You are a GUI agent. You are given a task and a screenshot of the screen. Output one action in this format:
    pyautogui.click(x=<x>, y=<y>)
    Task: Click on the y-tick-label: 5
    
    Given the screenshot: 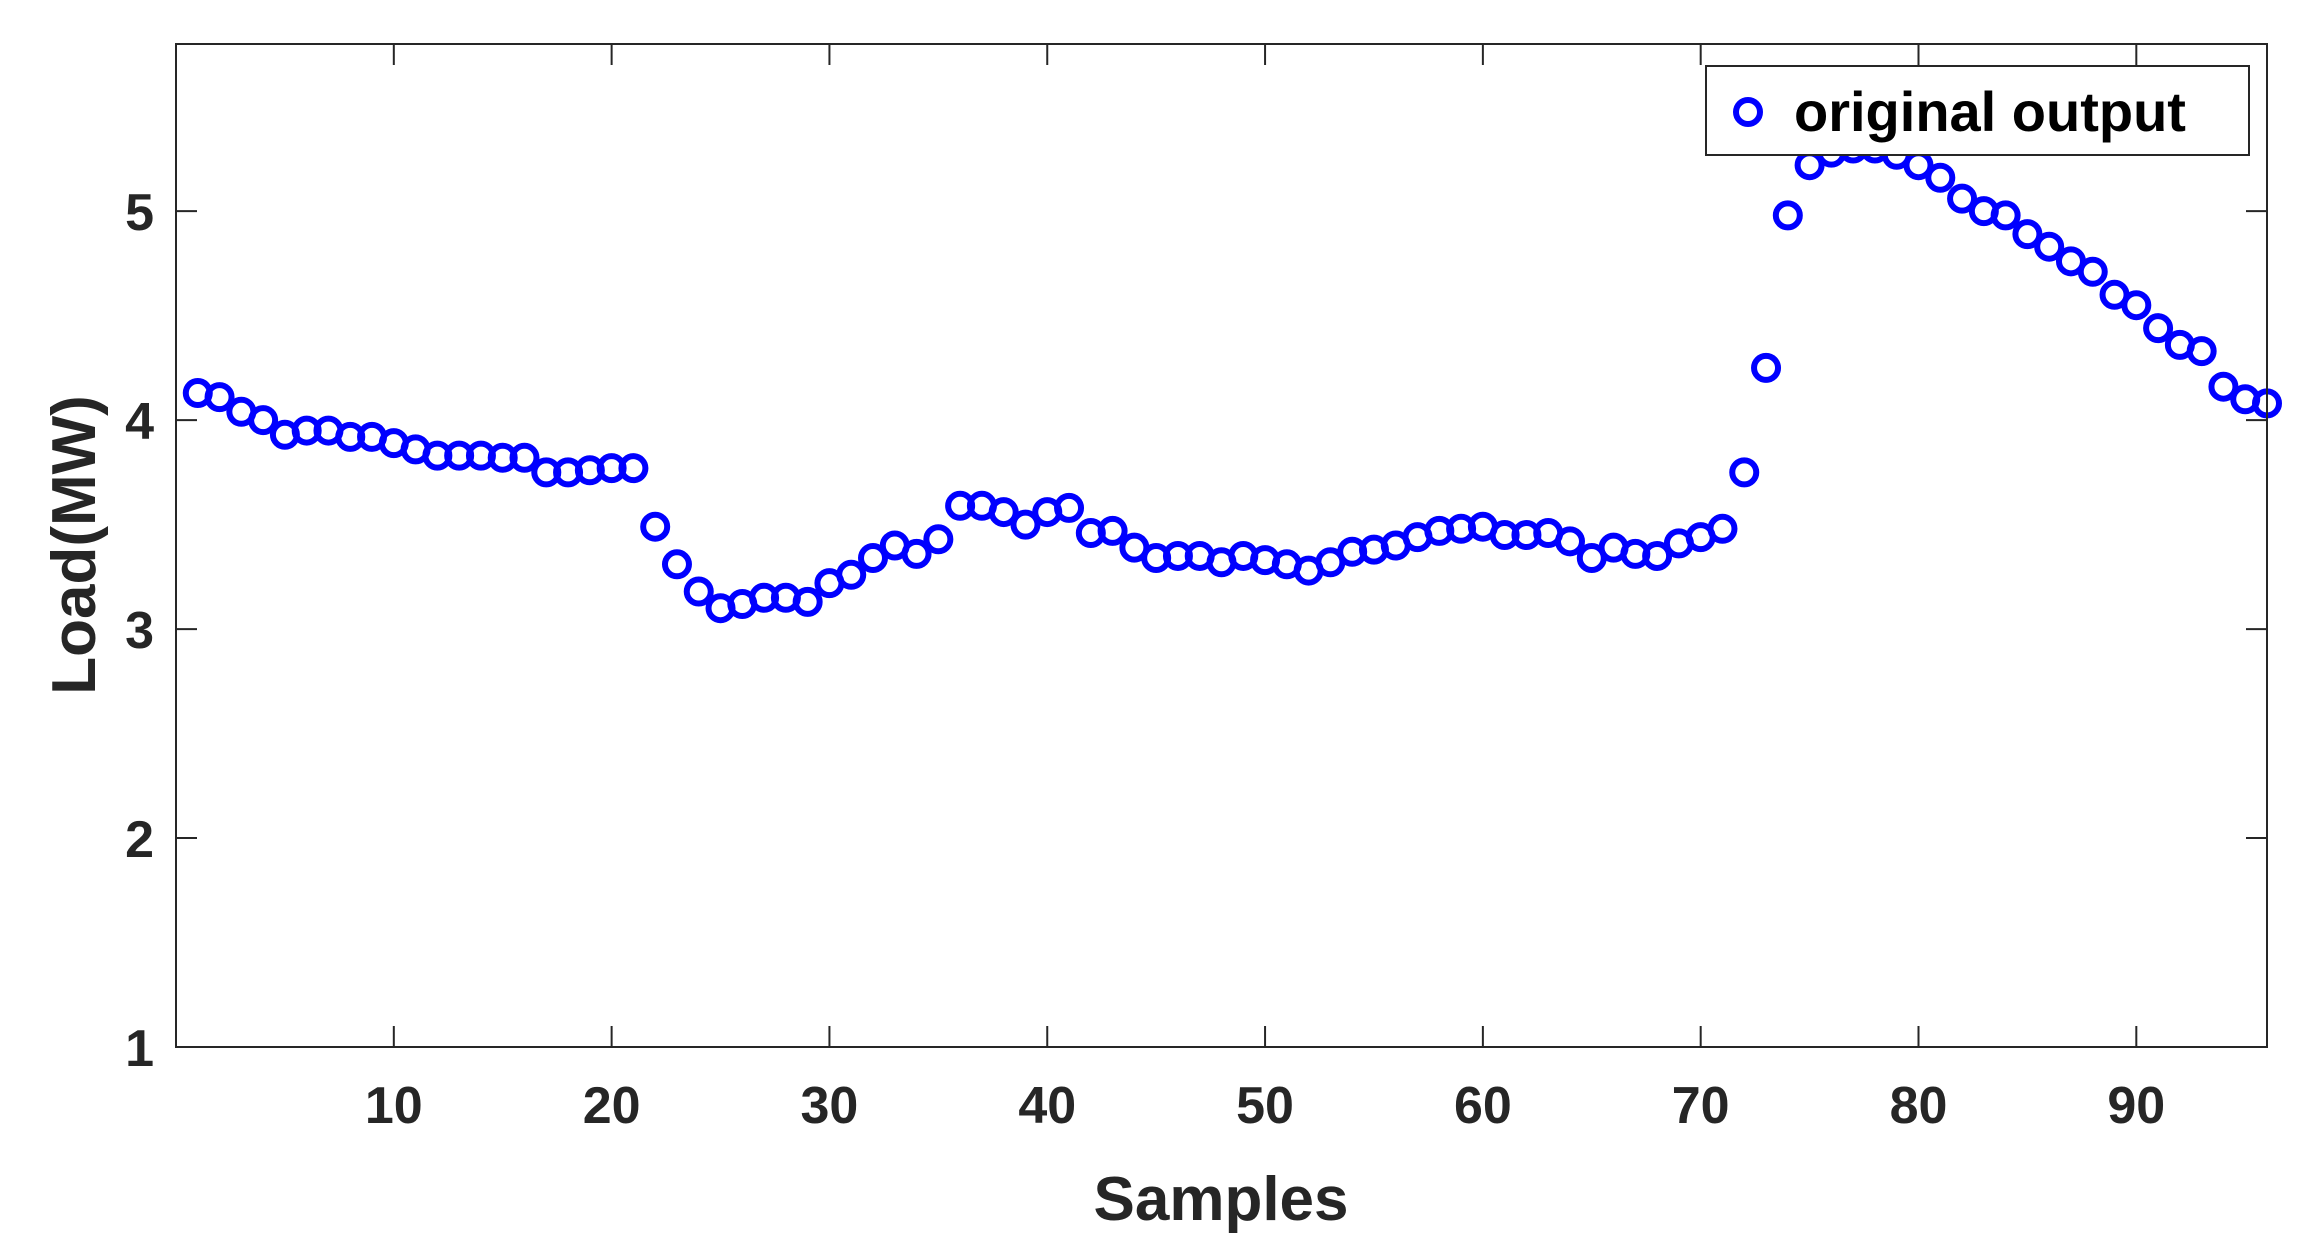 What is the action you would take?
    pyautogui.click(x=139, y=213)
    